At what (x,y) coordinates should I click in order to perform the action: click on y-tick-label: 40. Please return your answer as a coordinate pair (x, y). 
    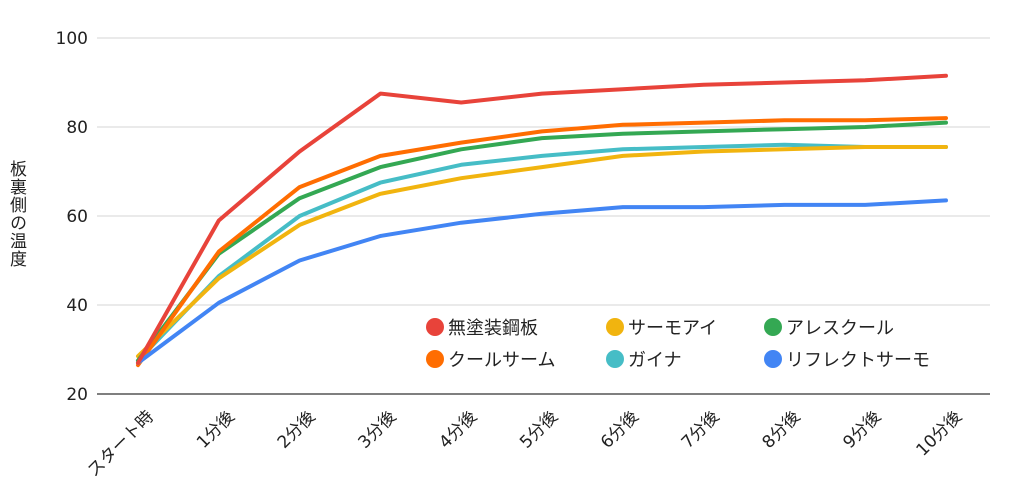
    Looking at the image, I should click on (77, 306).